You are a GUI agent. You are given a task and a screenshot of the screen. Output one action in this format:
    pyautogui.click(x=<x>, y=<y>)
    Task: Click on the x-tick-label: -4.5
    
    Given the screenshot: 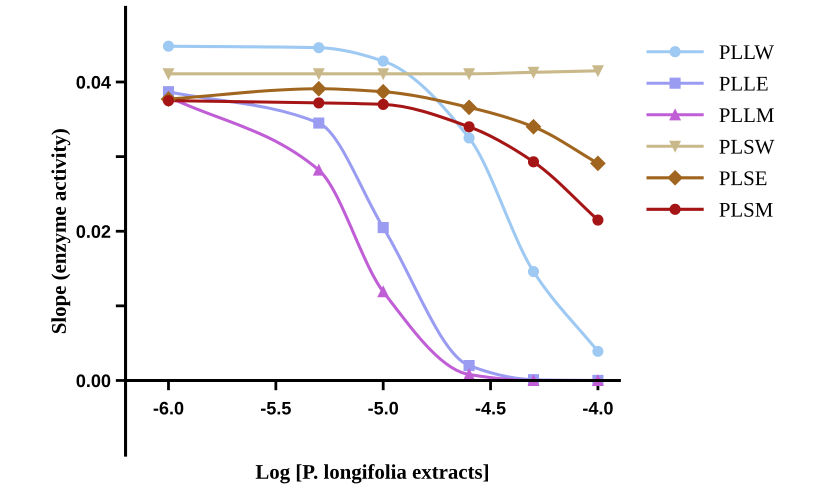 What is the action you would take?
    pyautogui.click(x=491, y=408)
    